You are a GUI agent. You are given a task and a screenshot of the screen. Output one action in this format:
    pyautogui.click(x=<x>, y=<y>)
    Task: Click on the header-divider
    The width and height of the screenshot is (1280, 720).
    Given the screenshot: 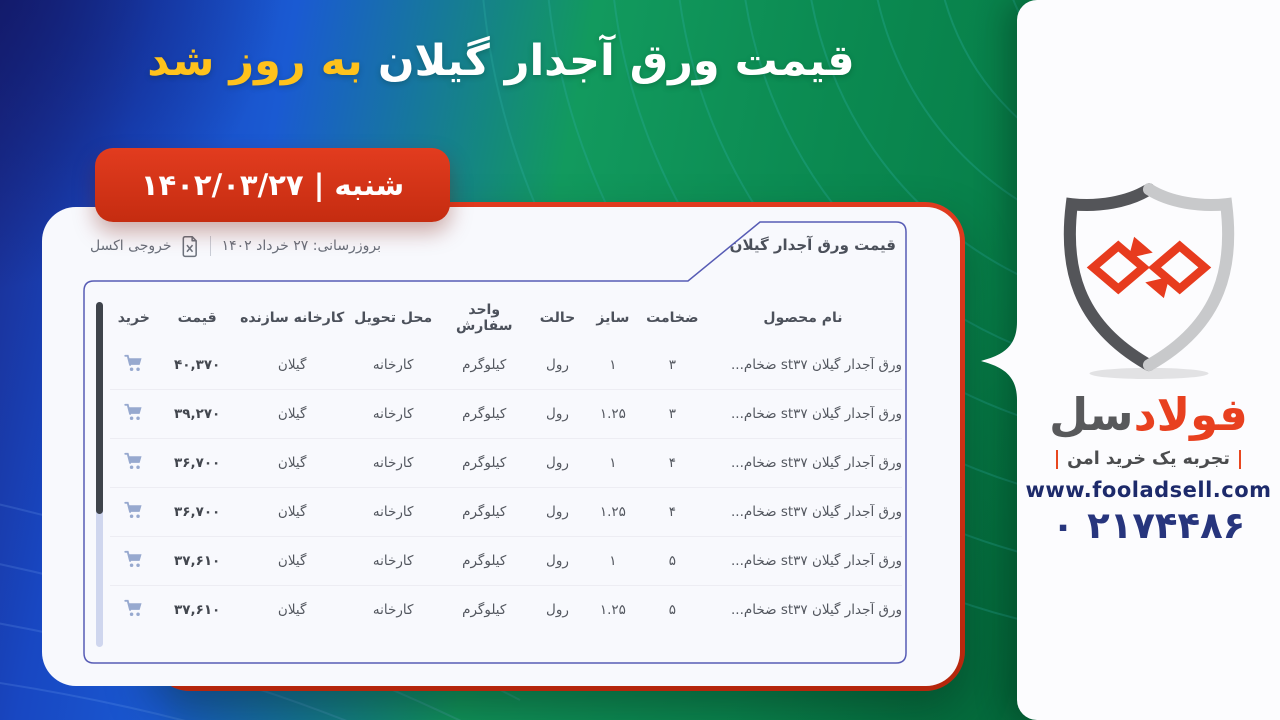 What is the action you would take?
    pyautogui.click(x=210, y=246)
    